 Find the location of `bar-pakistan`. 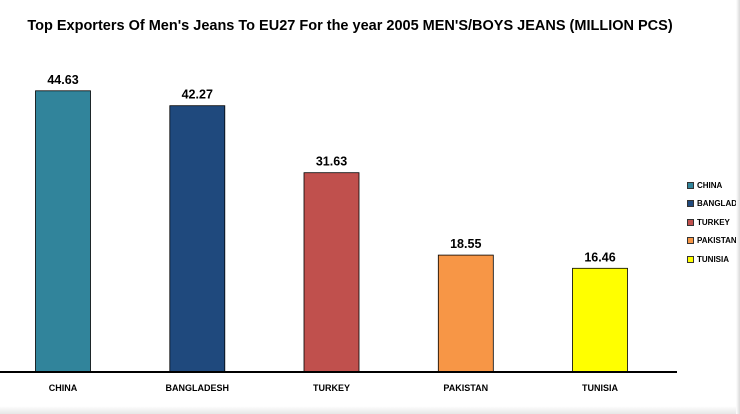

bar-pakistan is located at coordinates (465, 313).